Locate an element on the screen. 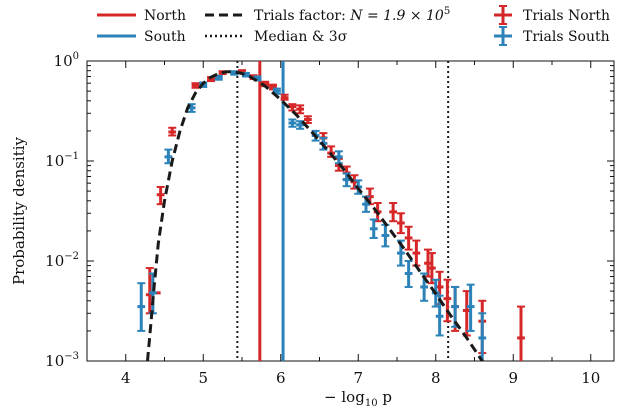 The width and height of the screenshot is (629, 413). legend-trials-south-label: Trials South is located at coordinates (566, 37).